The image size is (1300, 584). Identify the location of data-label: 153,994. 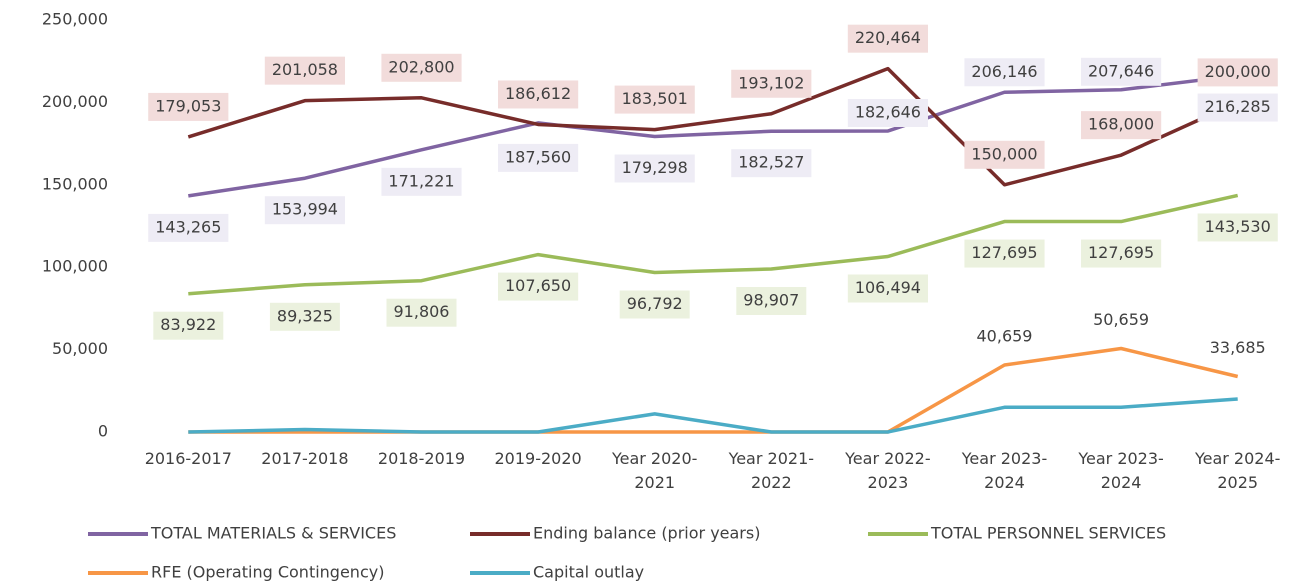
(305, 209).